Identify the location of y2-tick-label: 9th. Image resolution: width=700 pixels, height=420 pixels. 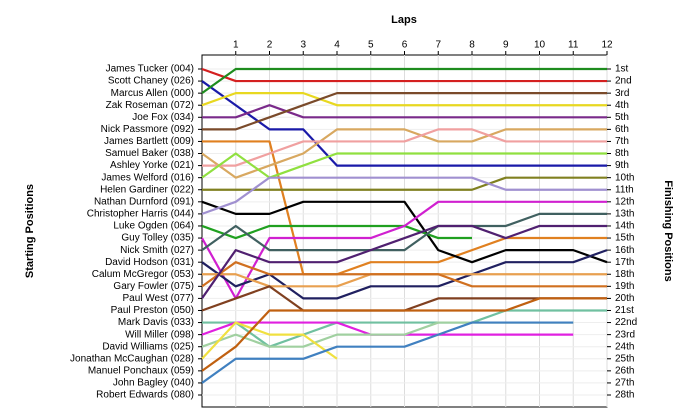
(622, 165).